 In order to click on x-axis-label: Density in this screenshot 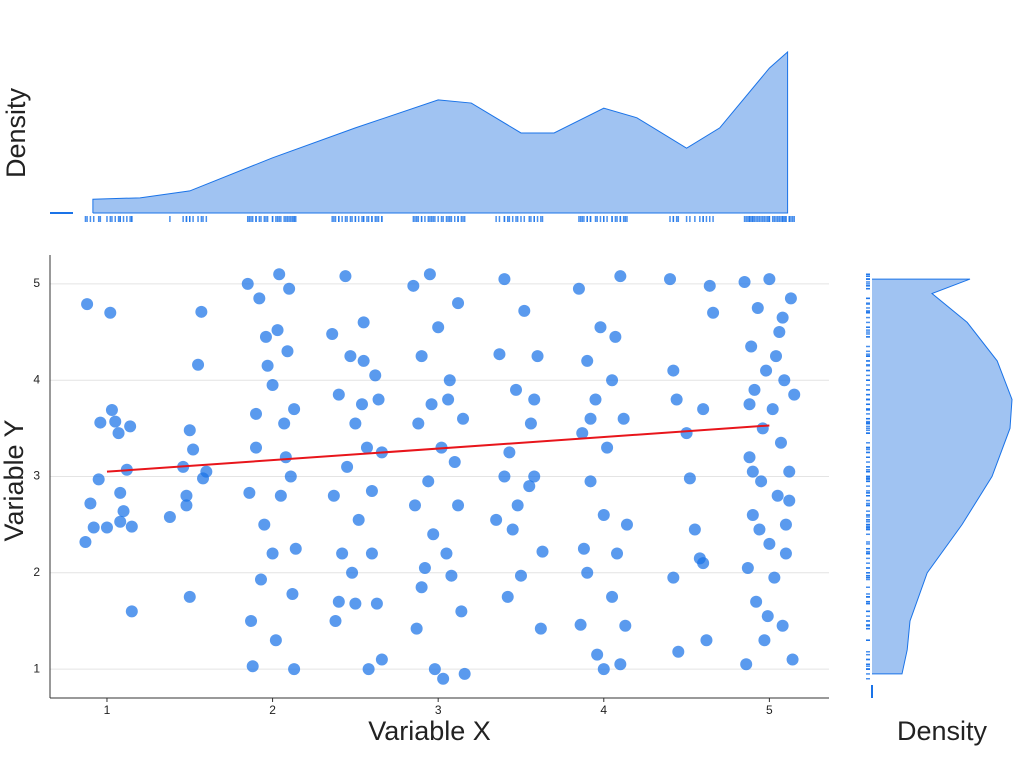, I will do `click(942, 731)`.